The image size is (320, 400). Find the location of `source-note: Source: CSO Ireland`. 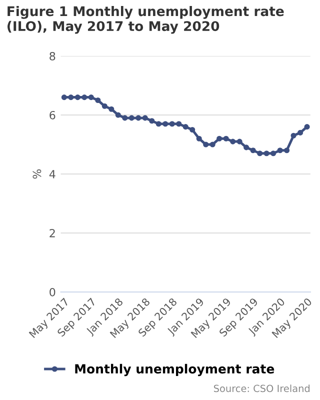

source-note: Source: CSO Ireland is located at coordinates (262, 388).